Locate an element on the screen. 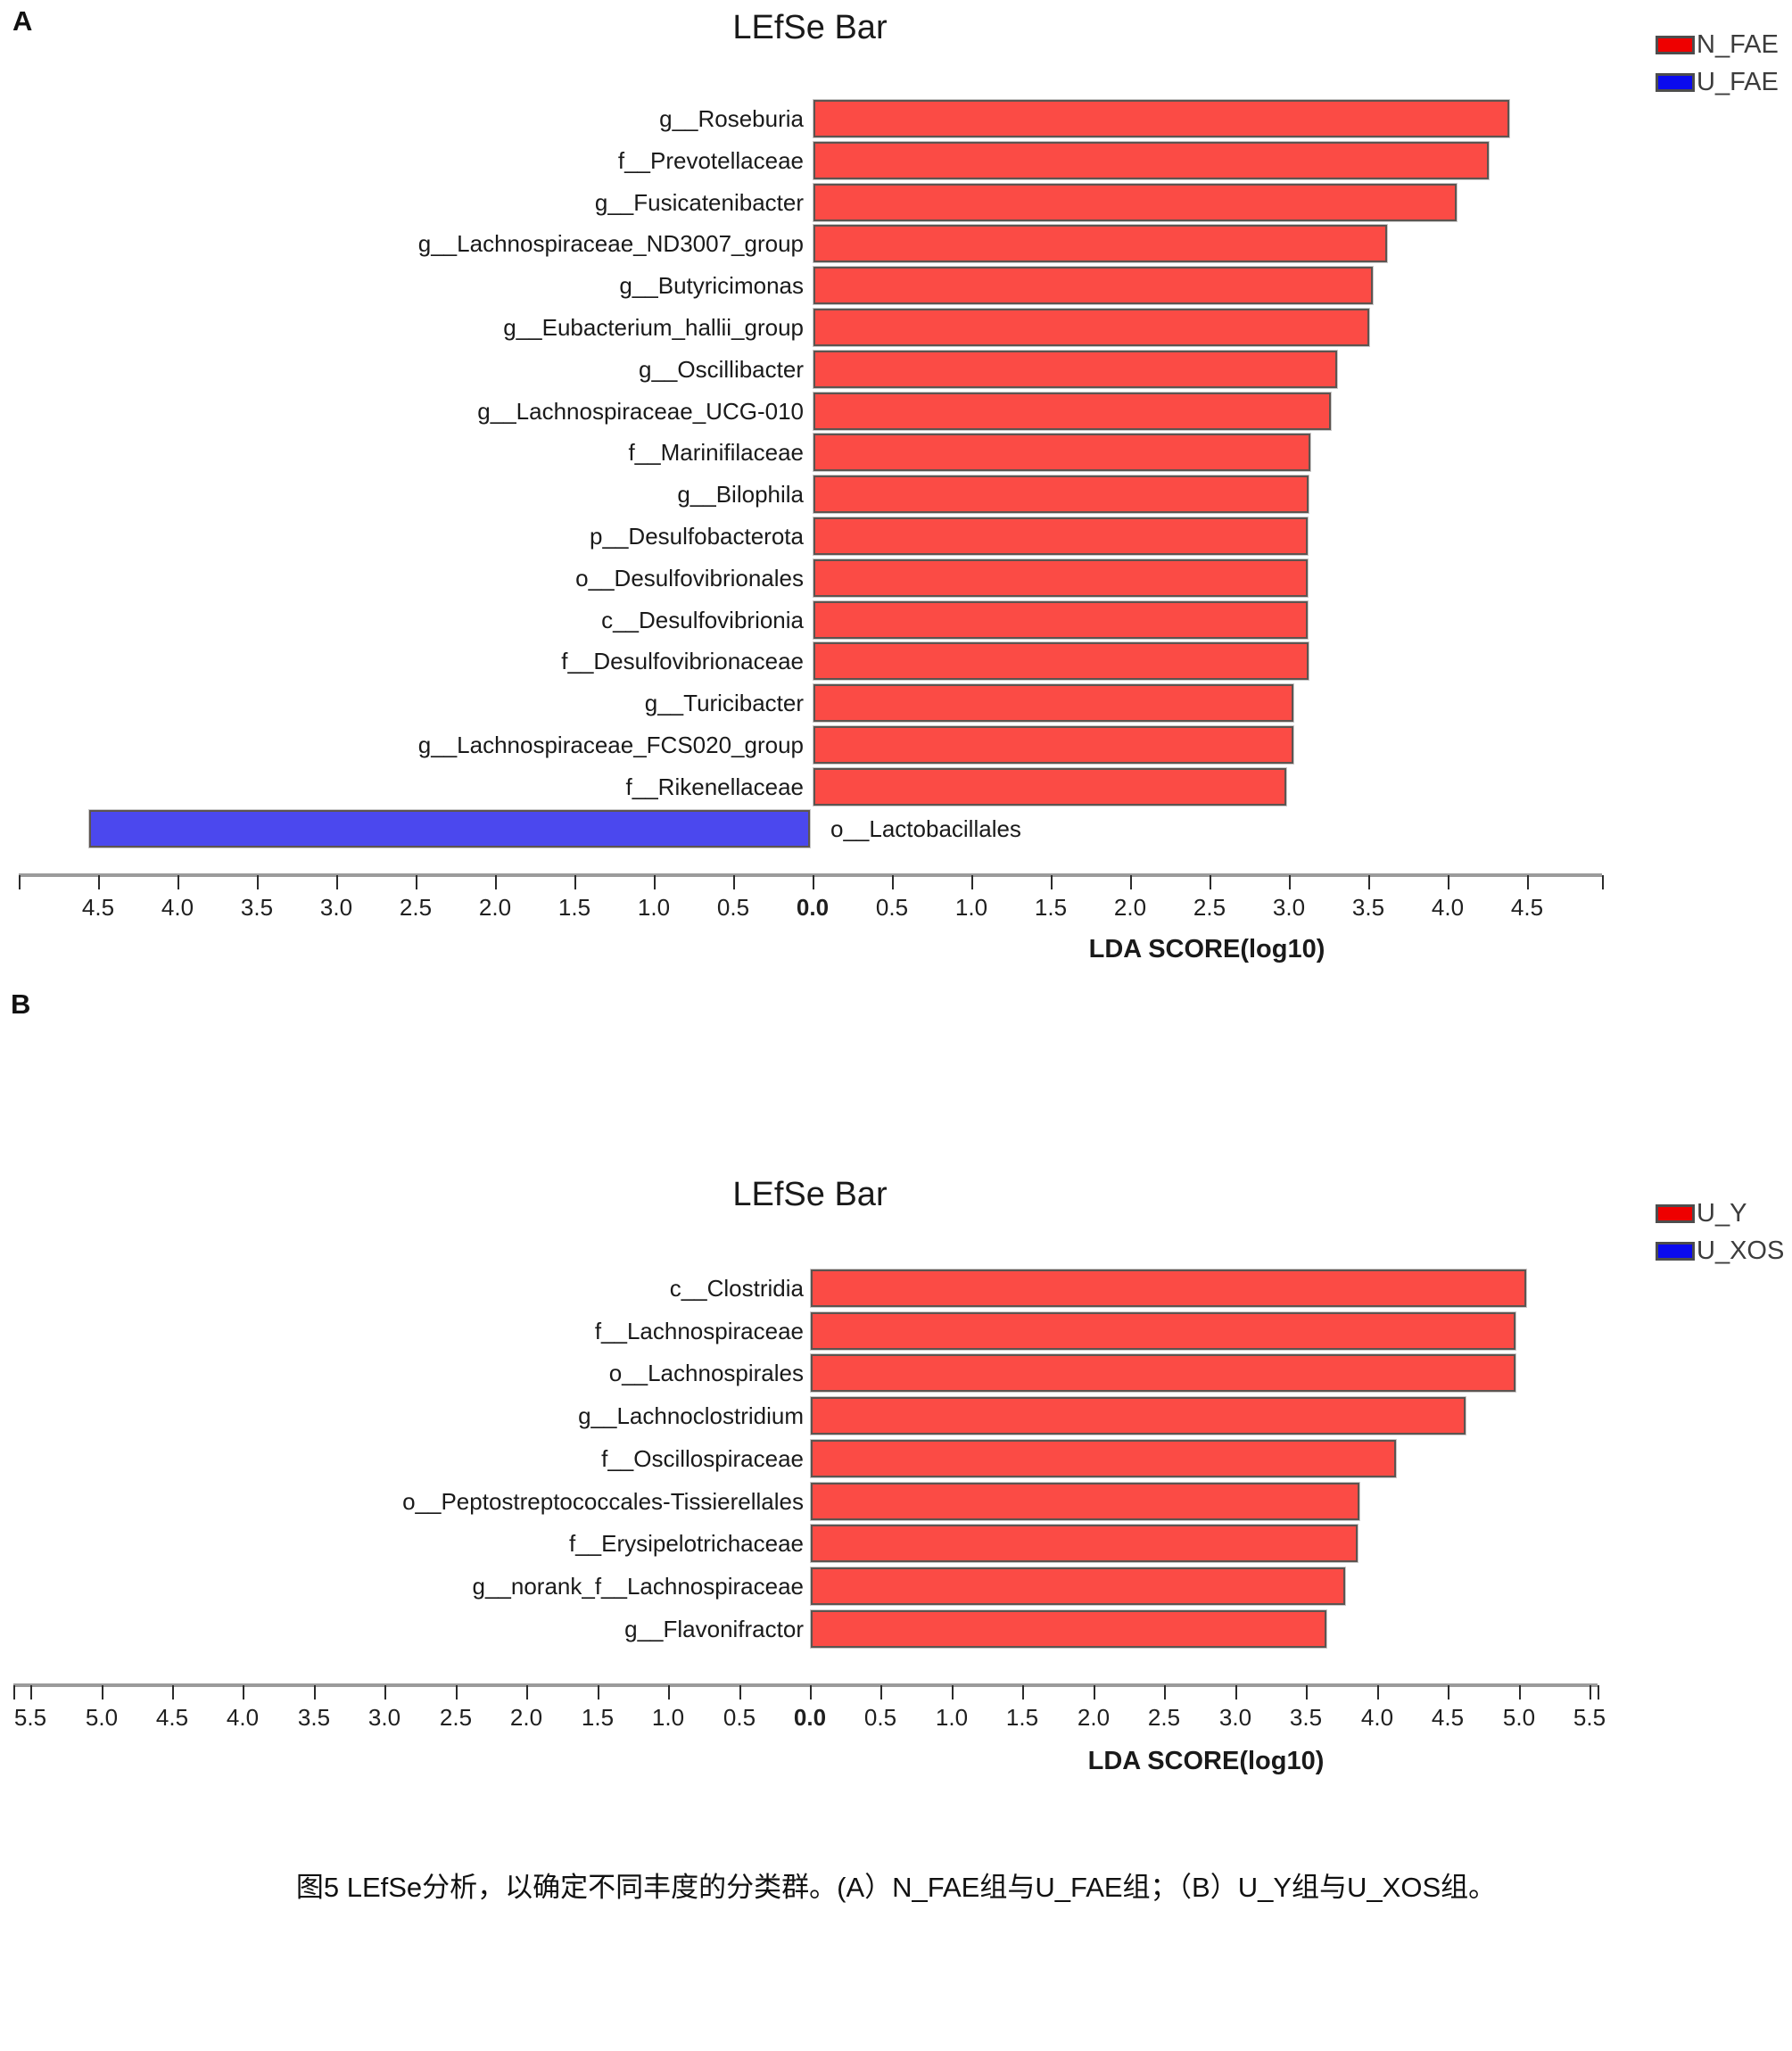  axis-end-tick is located at coordinates (1598, 1692).